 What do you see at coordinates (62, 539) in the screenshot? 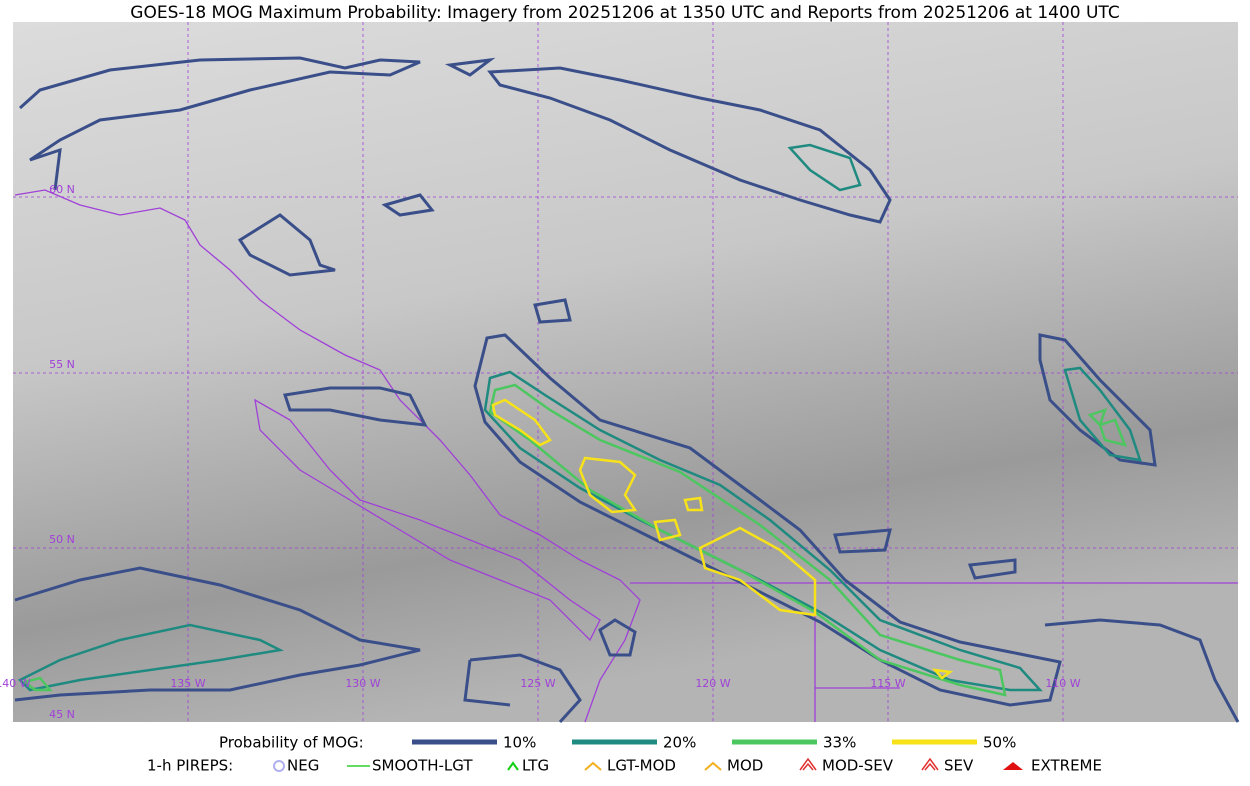
I see `lat-label: 50 N` at bounding box center [62, 539].